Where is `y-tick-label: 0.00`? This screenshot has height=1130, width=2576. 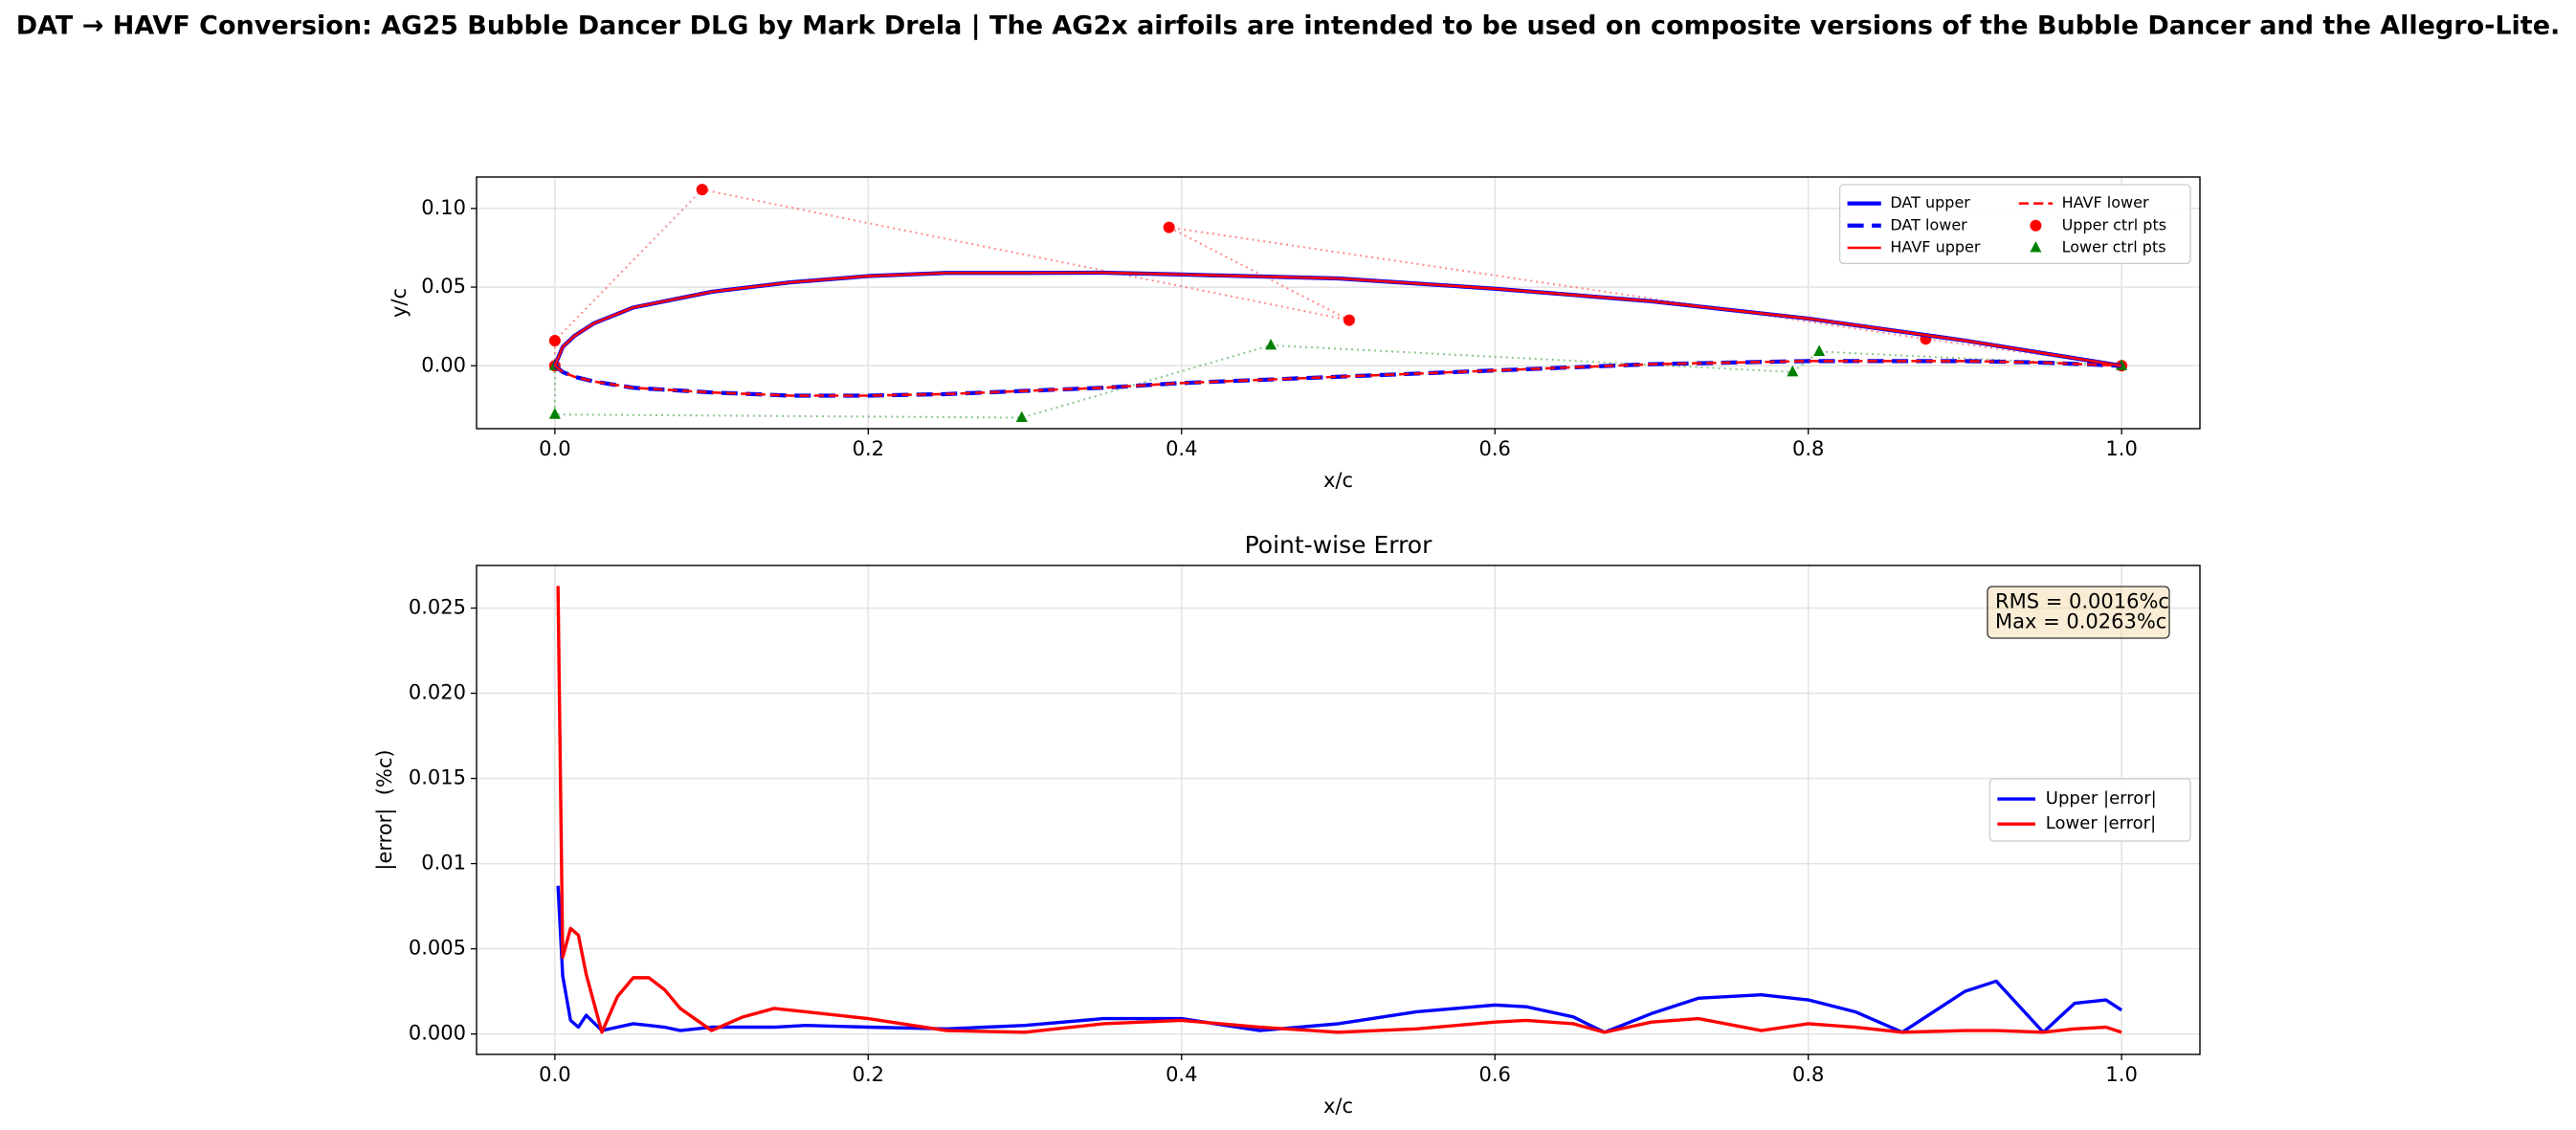 y-tick-label: 0.00 is located at coordinates (443, 365).